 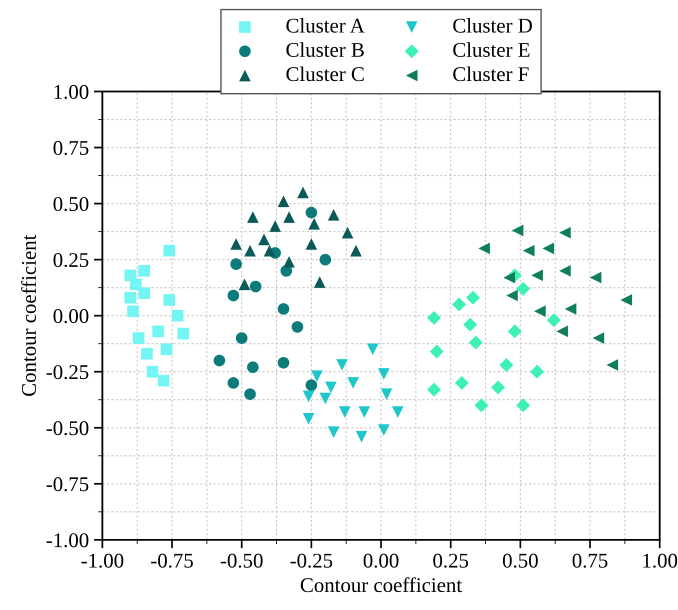 I want to click on legend-label: Cluster C, so click(x=325, y=74).